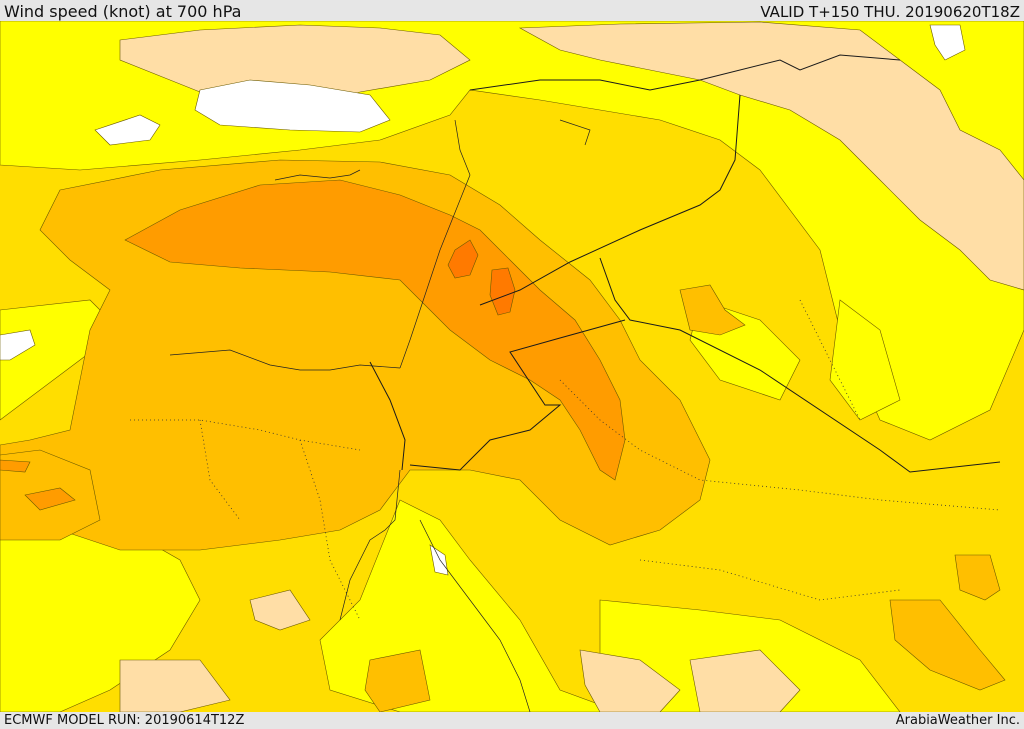  What do you see at coordinates (957, 720) in the screenshot?
I see `credit-label: ArabiaWeather Inc.` at bounding box center [957, 720].